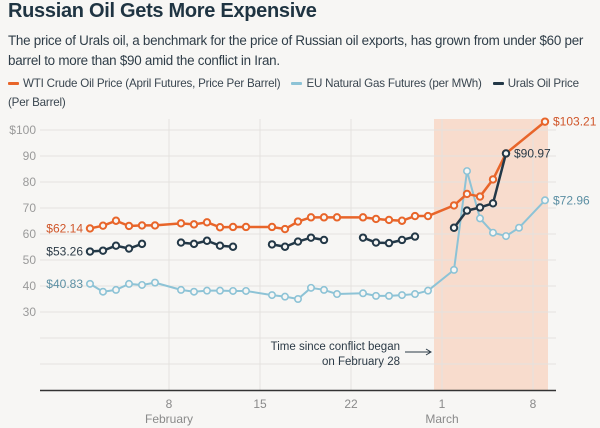 The image size is (600, 428). I want to click on legend-label-gas: EU Natural Gas Futures (per MWh), so click(394, 83).